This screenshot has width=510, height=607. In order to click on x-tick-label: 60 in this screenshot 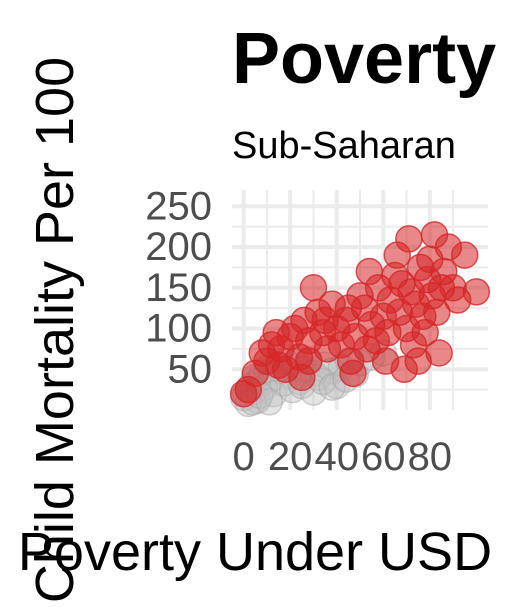, I will do `click(383, 457)`.